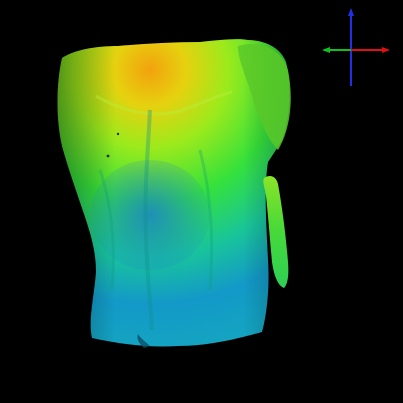 The image size is (403, 403). What do you see at coordinates (206, 220) in the screenshot?
I see `right-ribs` at bounding box center [206, 220].